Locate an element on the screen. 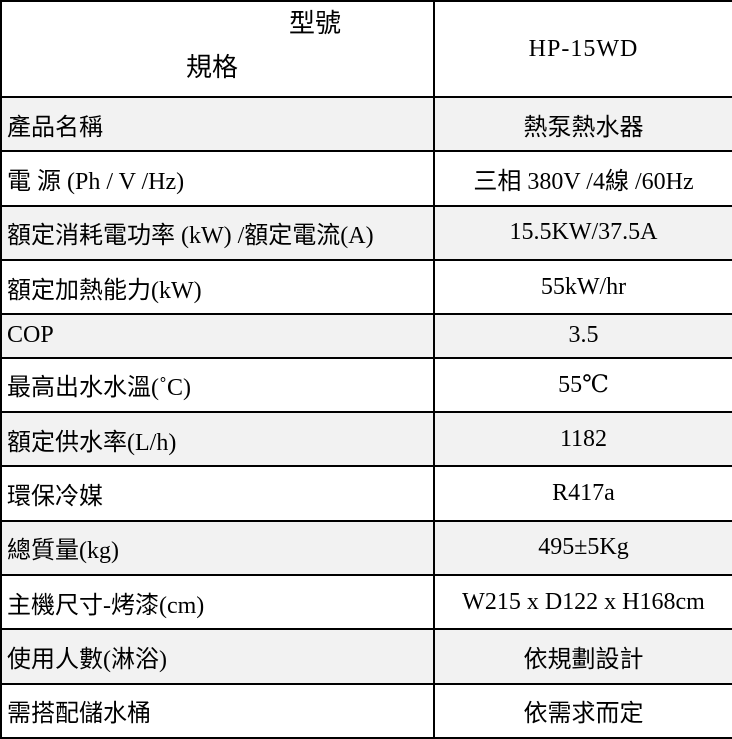  table-row: 需搭配儲水桶 依需求而定 is located at coordinates (366, 710).